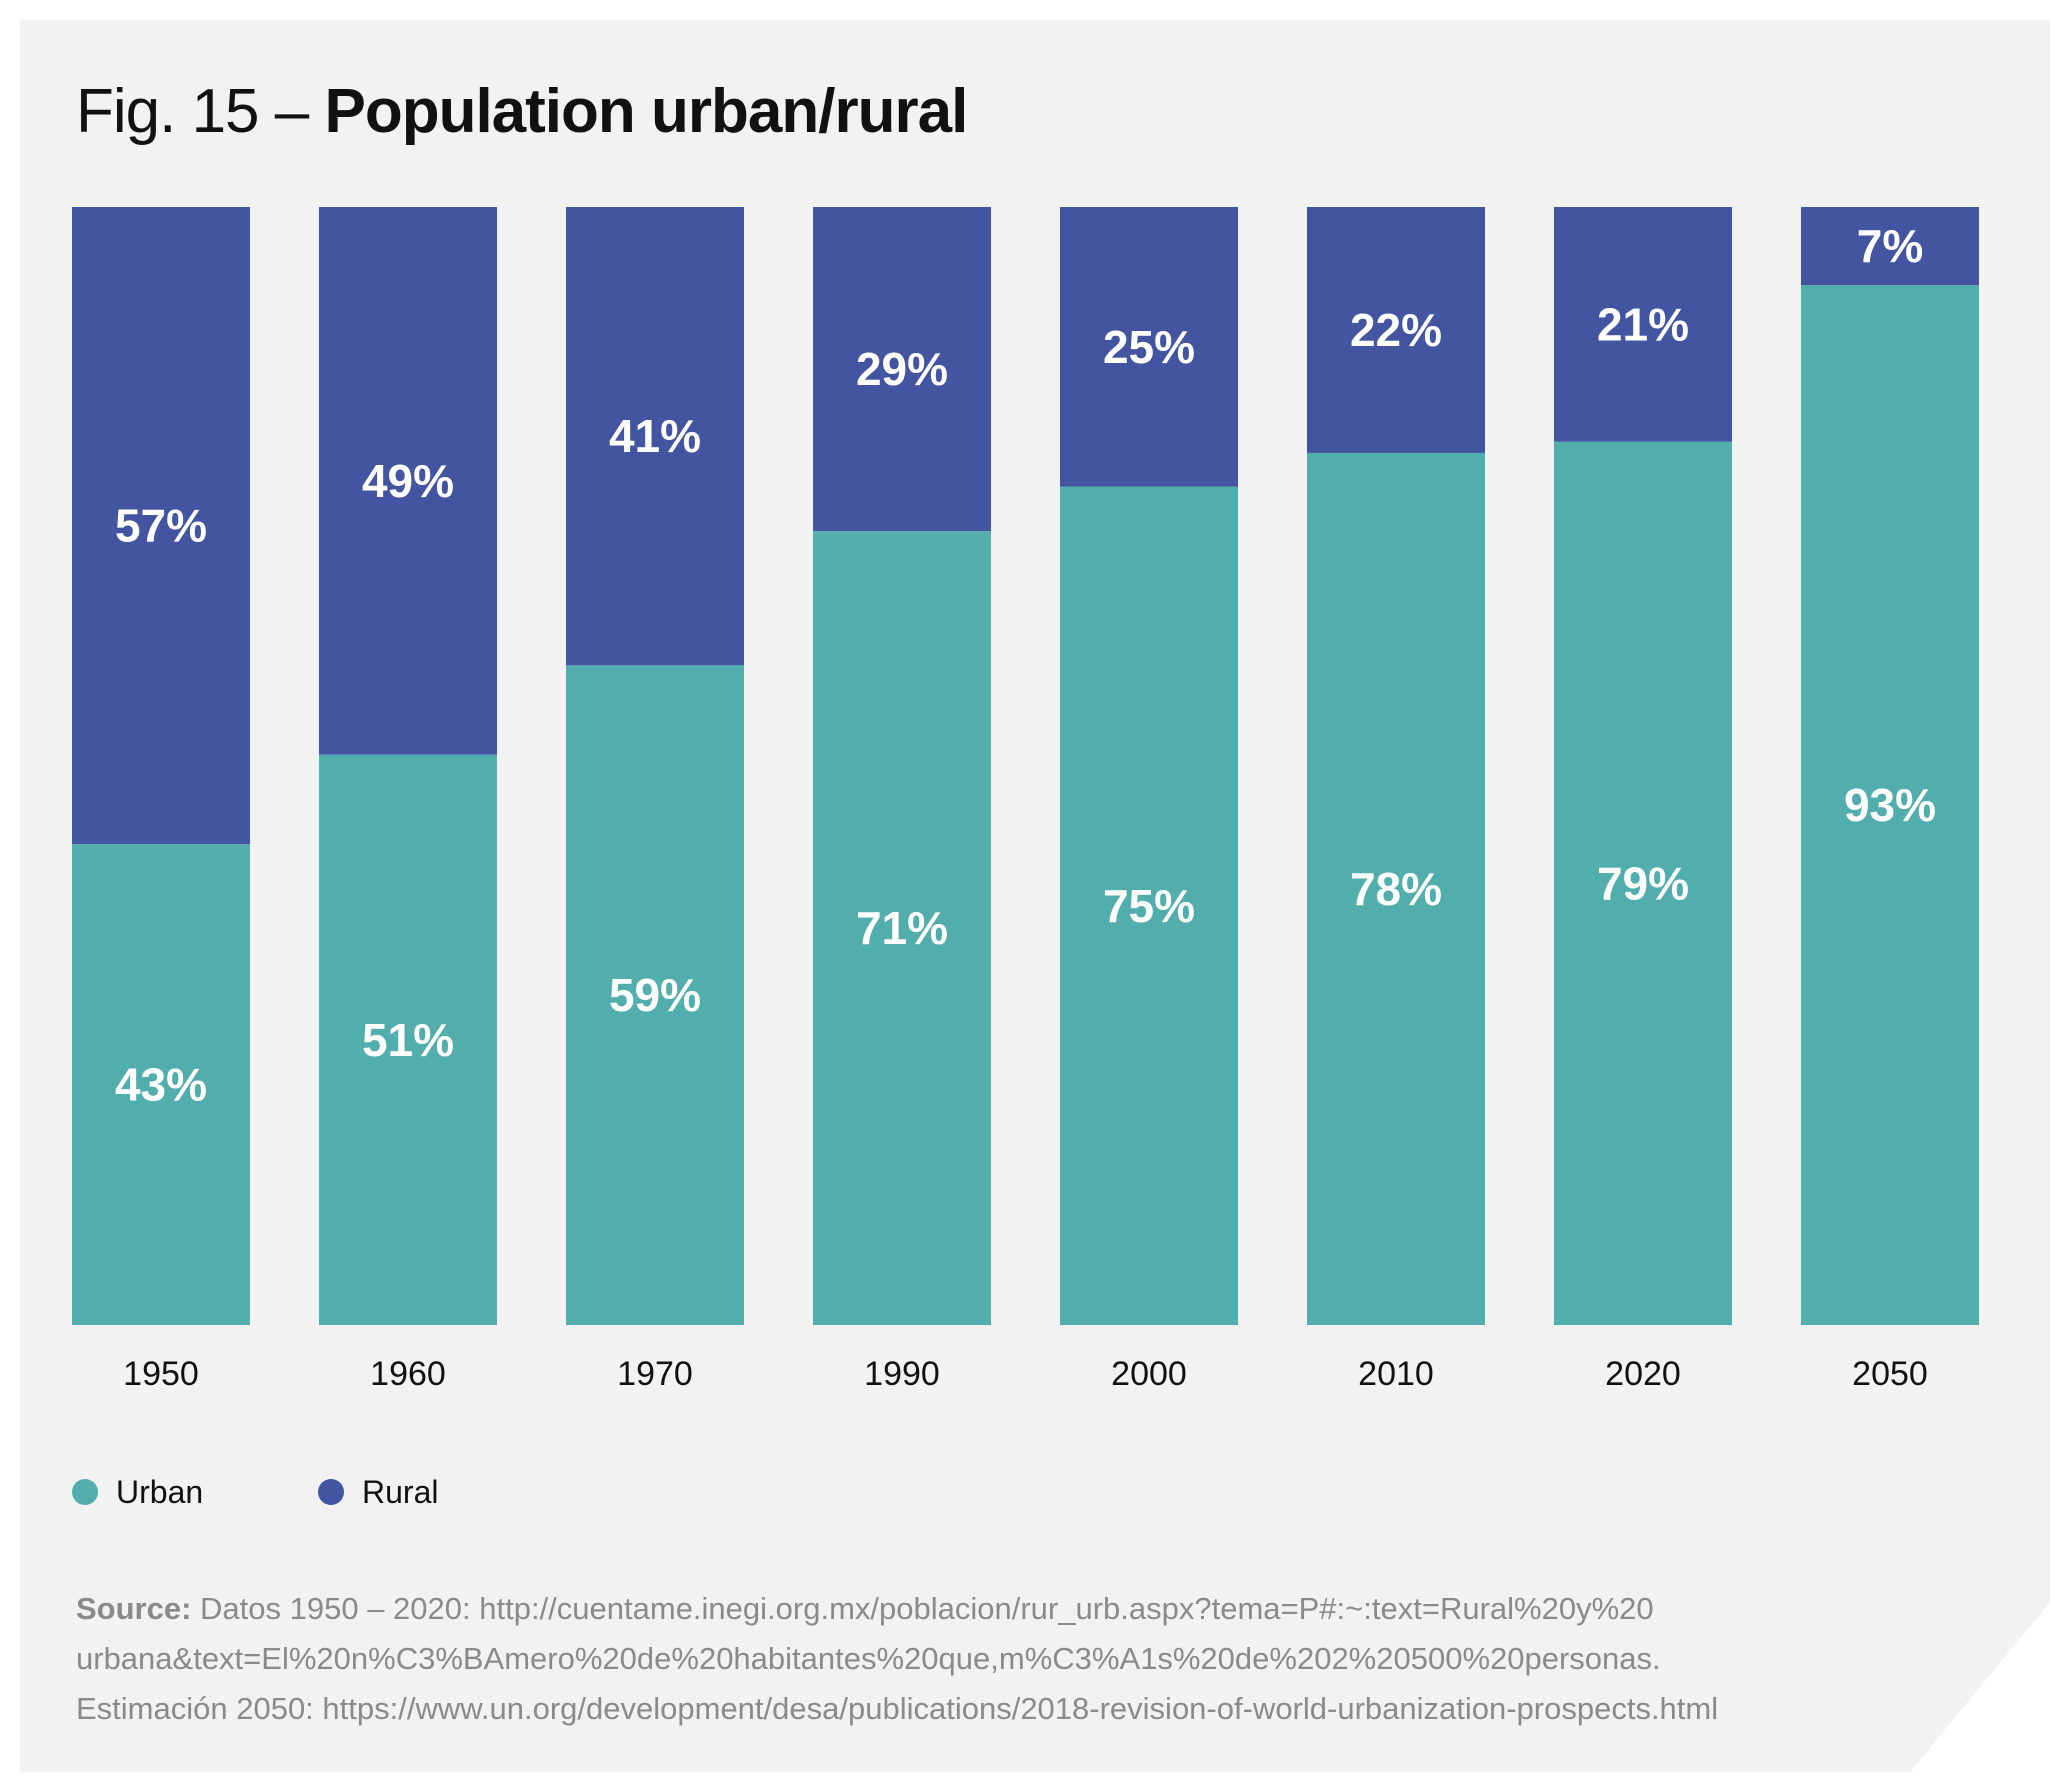  I want to click on x-tick-label-1990: 1990, so click(902, 1374).